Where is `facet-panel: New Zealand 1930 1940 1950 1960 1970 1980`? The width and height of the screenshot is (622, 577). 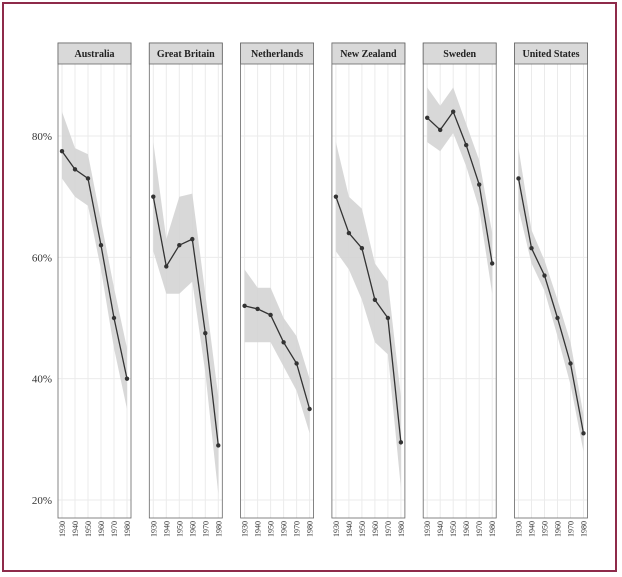 facet-panel: New Zealand 1930 1940 1950 1960 1970 1980 is located at coordinates (368, 289).